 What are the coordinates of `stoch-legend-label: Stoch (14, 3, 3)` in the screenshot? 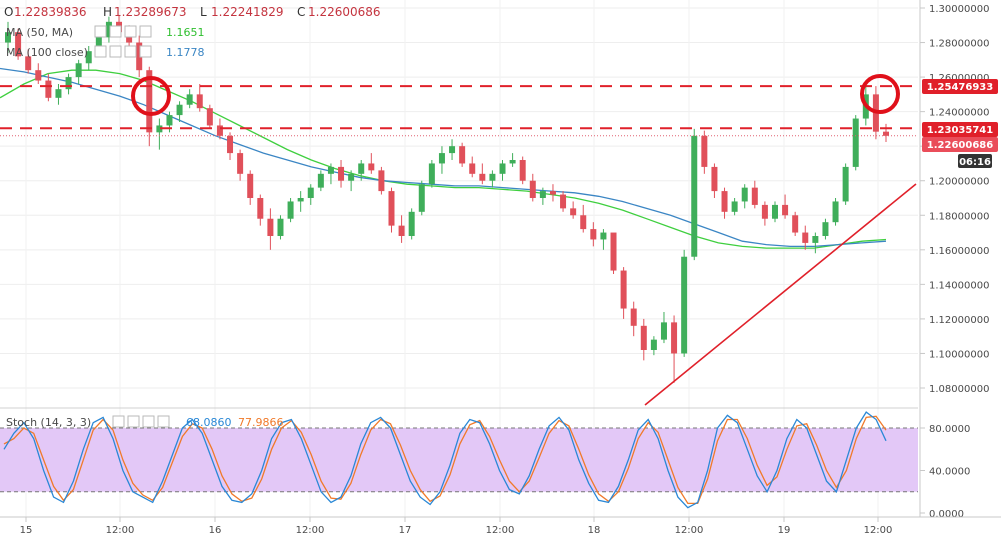 It's located at (48, 422).